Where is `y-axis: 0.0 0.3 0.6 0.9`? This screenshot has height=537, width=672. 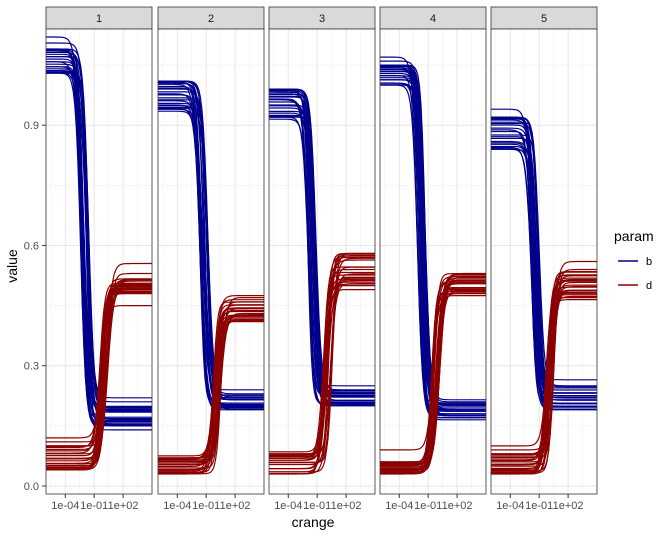 y-axis: 0.0 0.3 0.6 0.9 is located at coordinates (35, 306).